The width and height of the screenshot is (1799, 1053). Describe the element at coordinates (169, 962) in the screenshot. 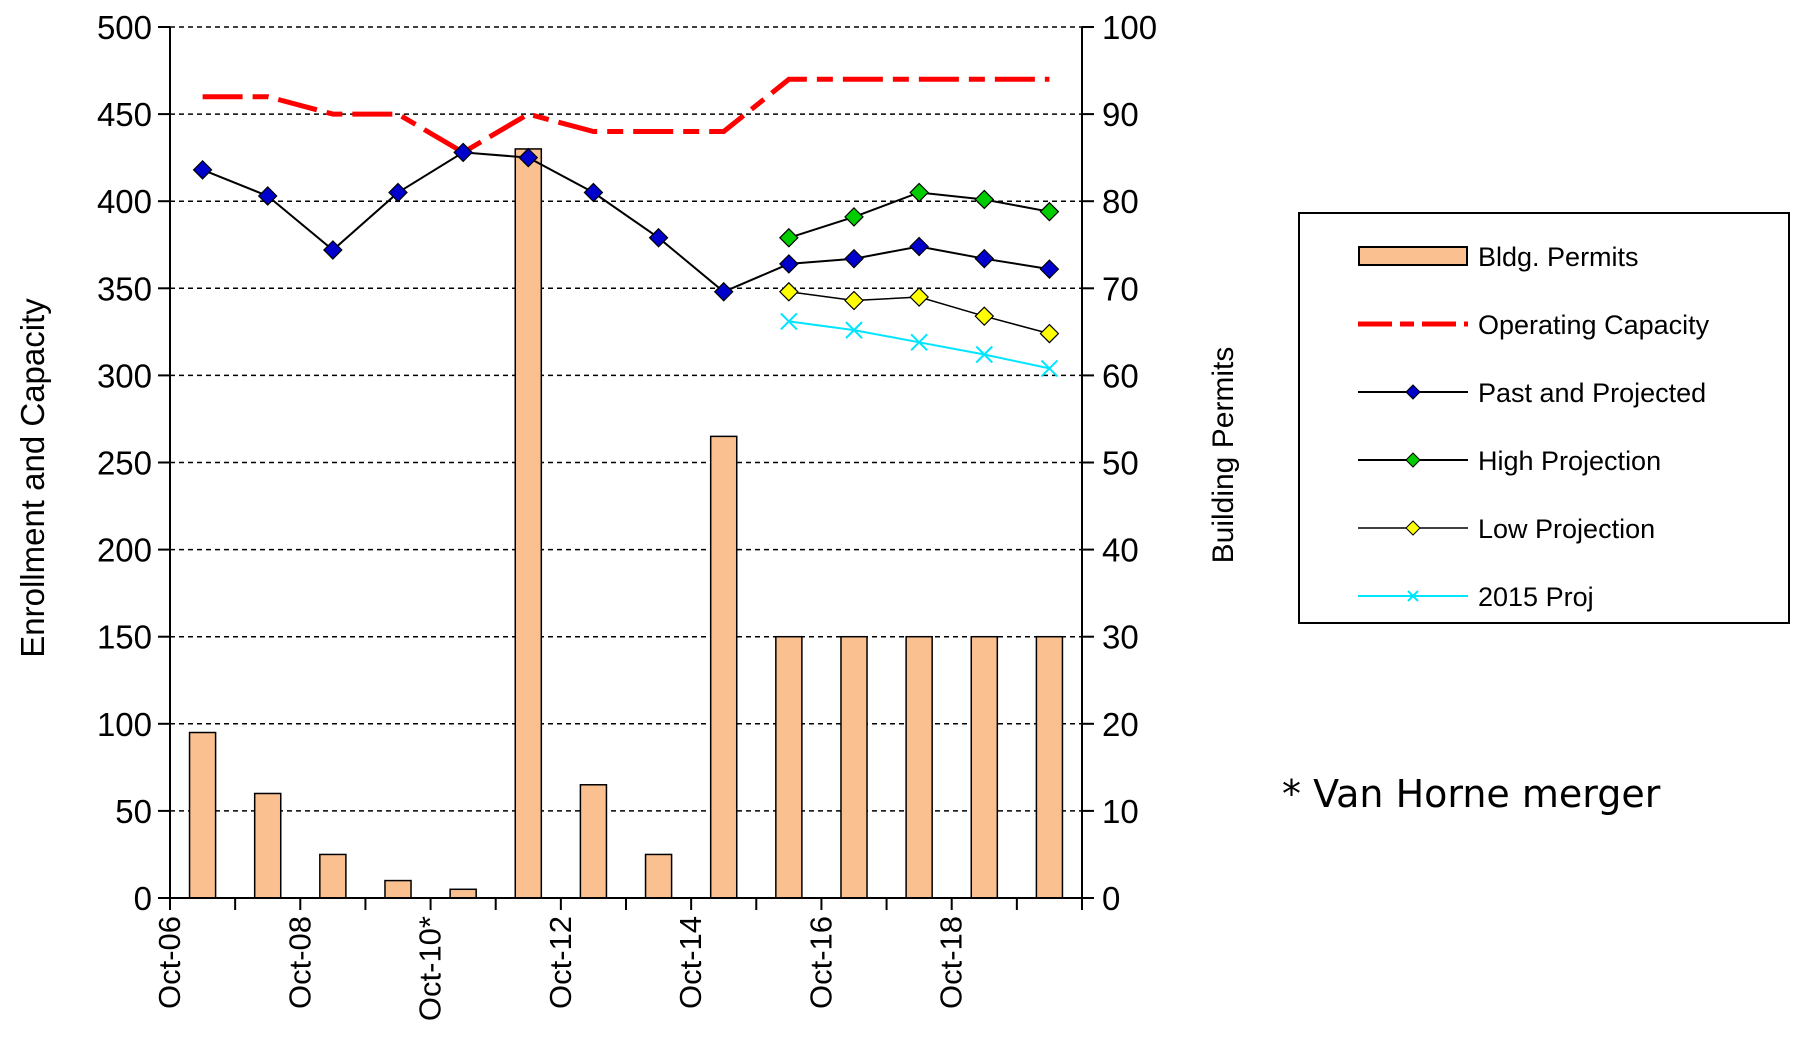

I see `x-tick-label: Oct-06` at that location.